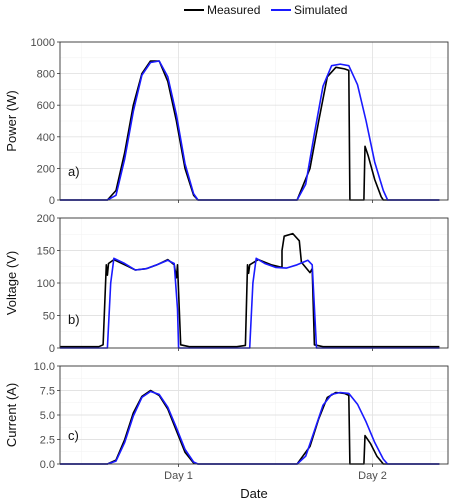  Describe the element at coordinates (372, 476) in the screenshot. I see `x-tick-label: Day 2` at that location.